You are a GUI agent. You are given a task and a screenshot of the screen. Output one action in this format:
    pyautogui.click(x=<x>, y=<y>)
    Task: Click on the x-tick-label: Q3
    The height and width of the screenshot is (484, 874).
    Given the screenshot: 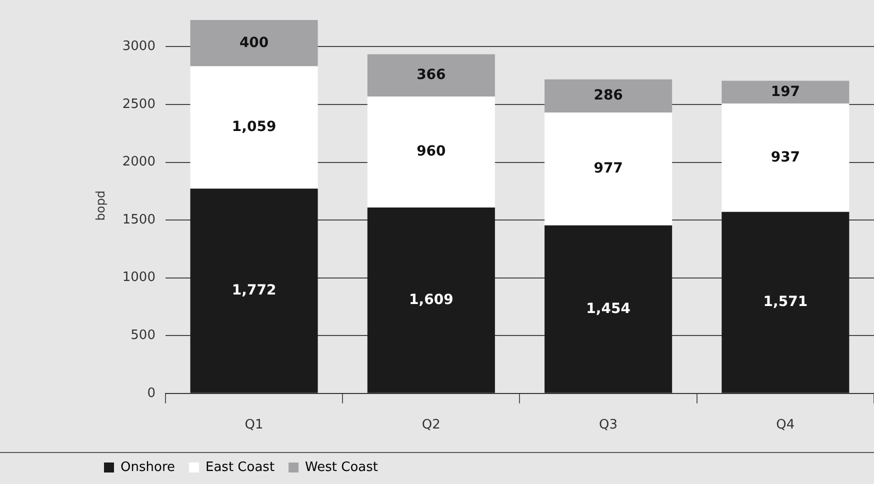 What is the action you would take?
    pyautogui.click(x=608, y=425)
    